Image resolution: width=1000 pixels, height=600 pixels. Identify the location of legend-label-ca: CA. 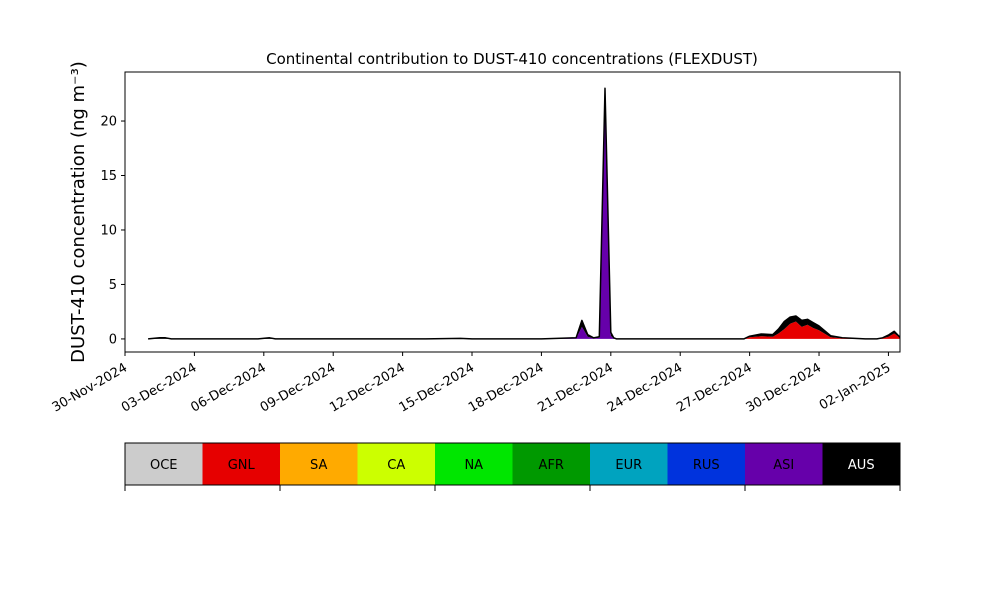
(396, 465).